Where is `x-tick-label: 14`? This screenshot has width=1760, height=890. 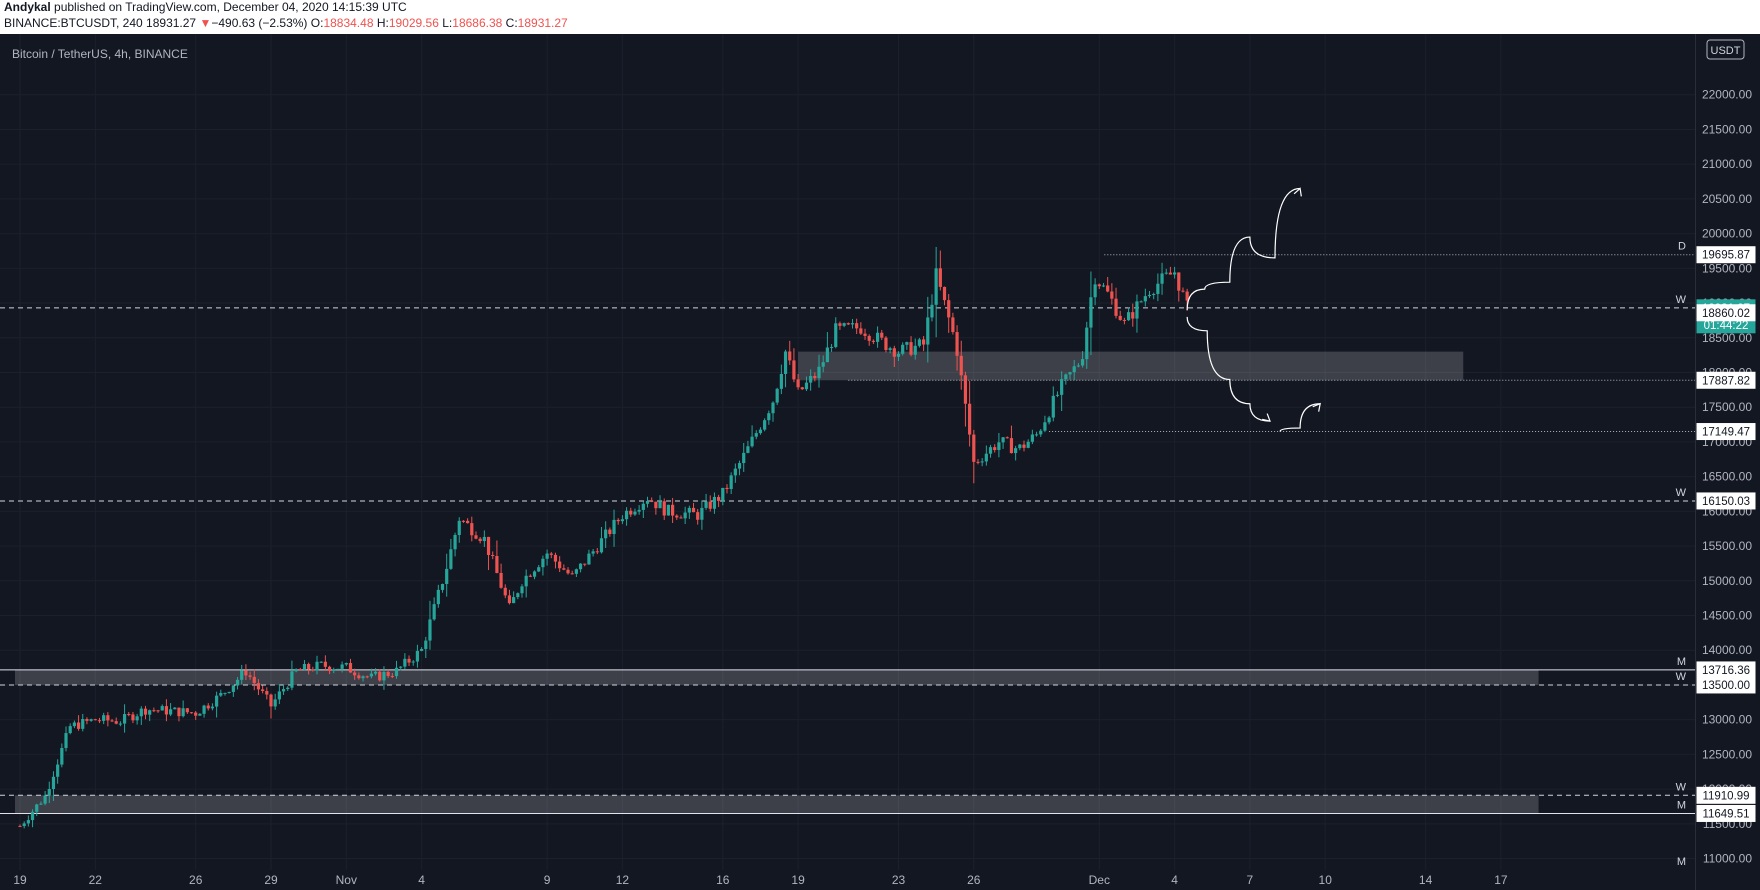
x-tick-label: 14 is located at coordinates (1426, 880).